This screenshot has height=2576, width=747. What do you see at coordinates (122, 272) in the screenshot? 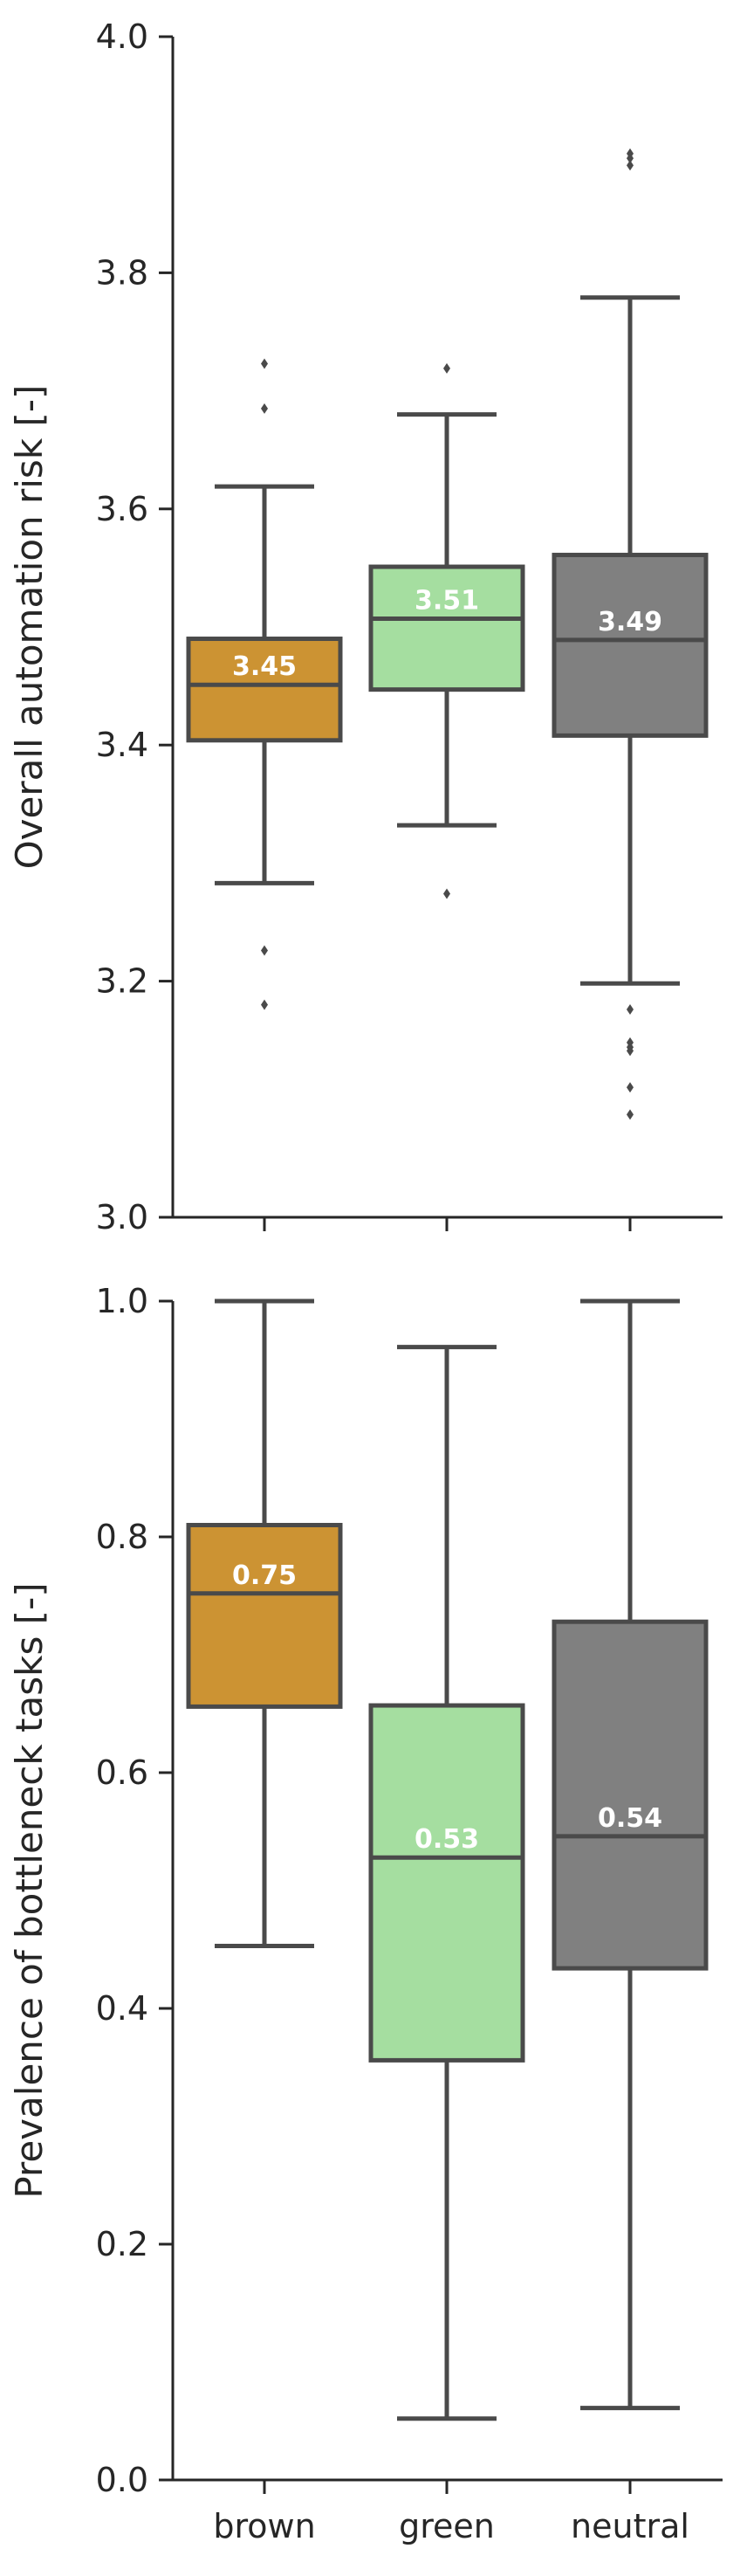
I see `y-tick-label: 3.8` at bounding box center [122, 272].